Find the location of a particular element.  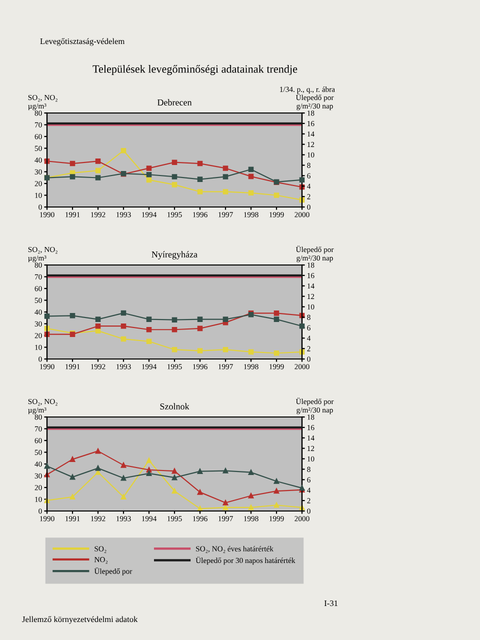

chart-title: Debrecen is located at coordinates (174, 102).